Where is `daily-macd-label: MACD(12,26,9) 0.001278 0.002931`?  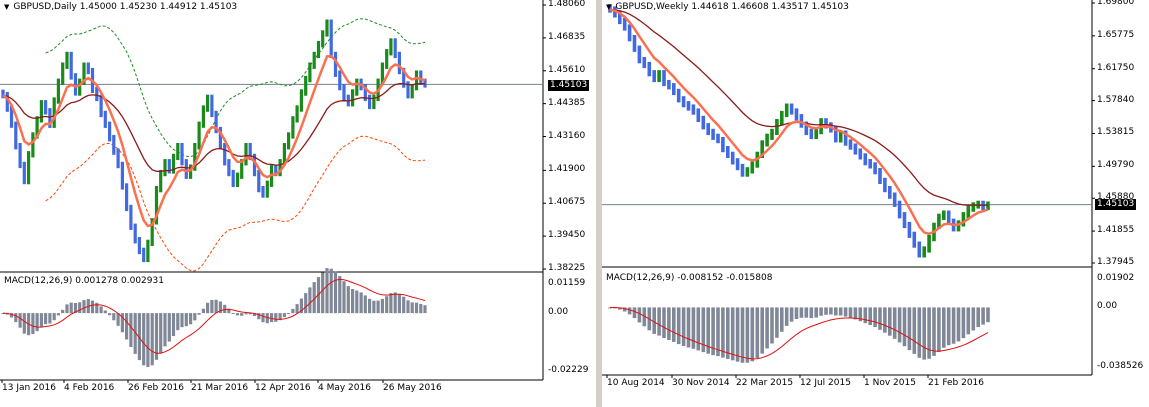
daily-macd-label: MACD(12,26,9) 0.001278 0.002931 is located at coordinates (84, 281).